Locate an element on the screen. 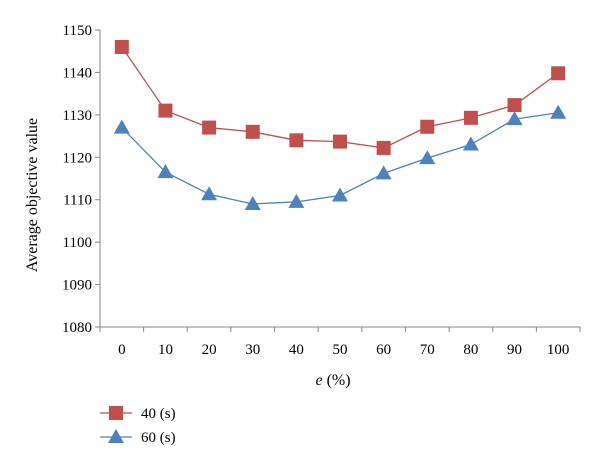  x-tick-label: 50 is located at coordinates (340, 350).